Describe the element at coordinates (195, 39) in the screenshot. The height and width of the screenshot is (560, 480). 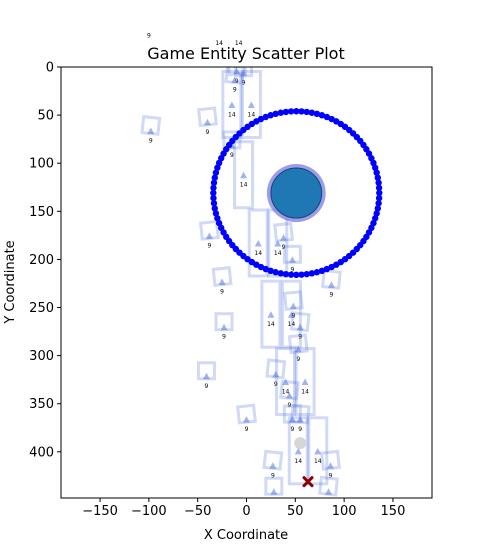
I see `outside-labels: 9 14 14` at that location.